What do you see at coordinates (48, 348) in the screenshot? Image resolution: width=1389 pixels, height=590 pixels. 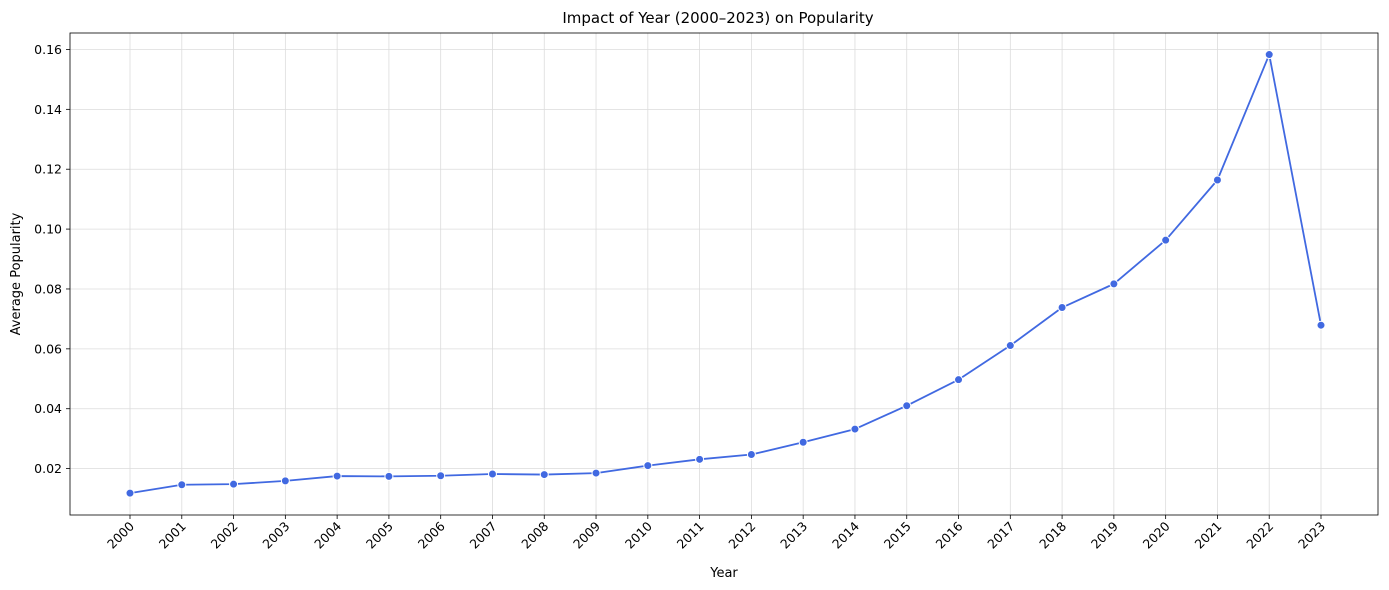 I see `y-tick-label: 0.06` at bounding box center [48, 348].